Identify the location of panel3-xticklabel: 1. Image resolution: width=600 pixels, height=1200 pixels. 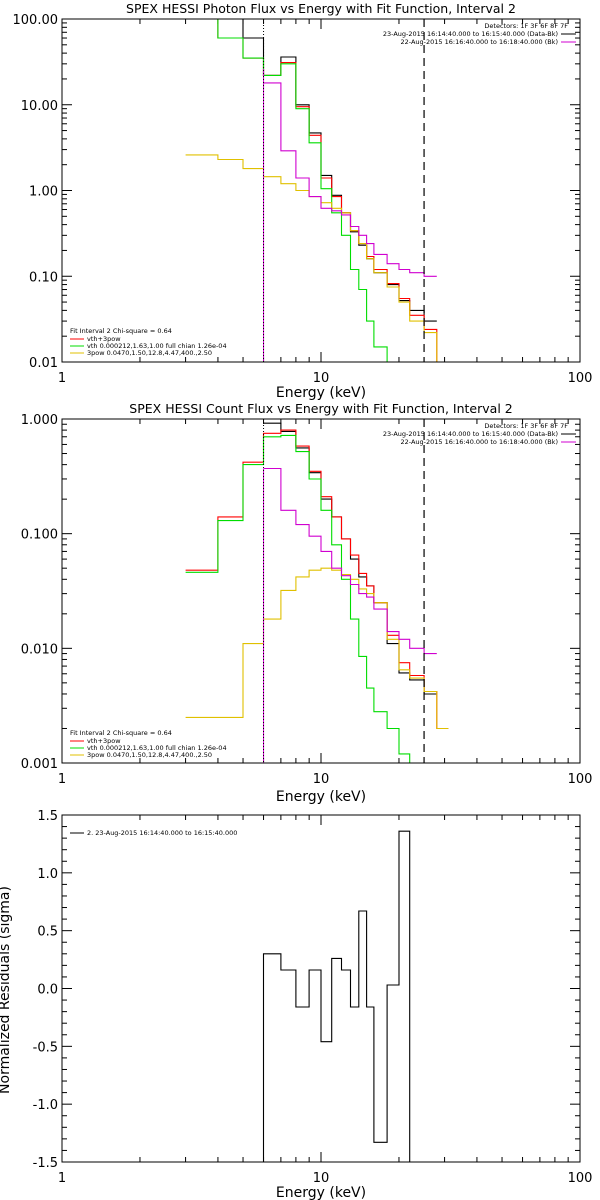
(62, 1178).